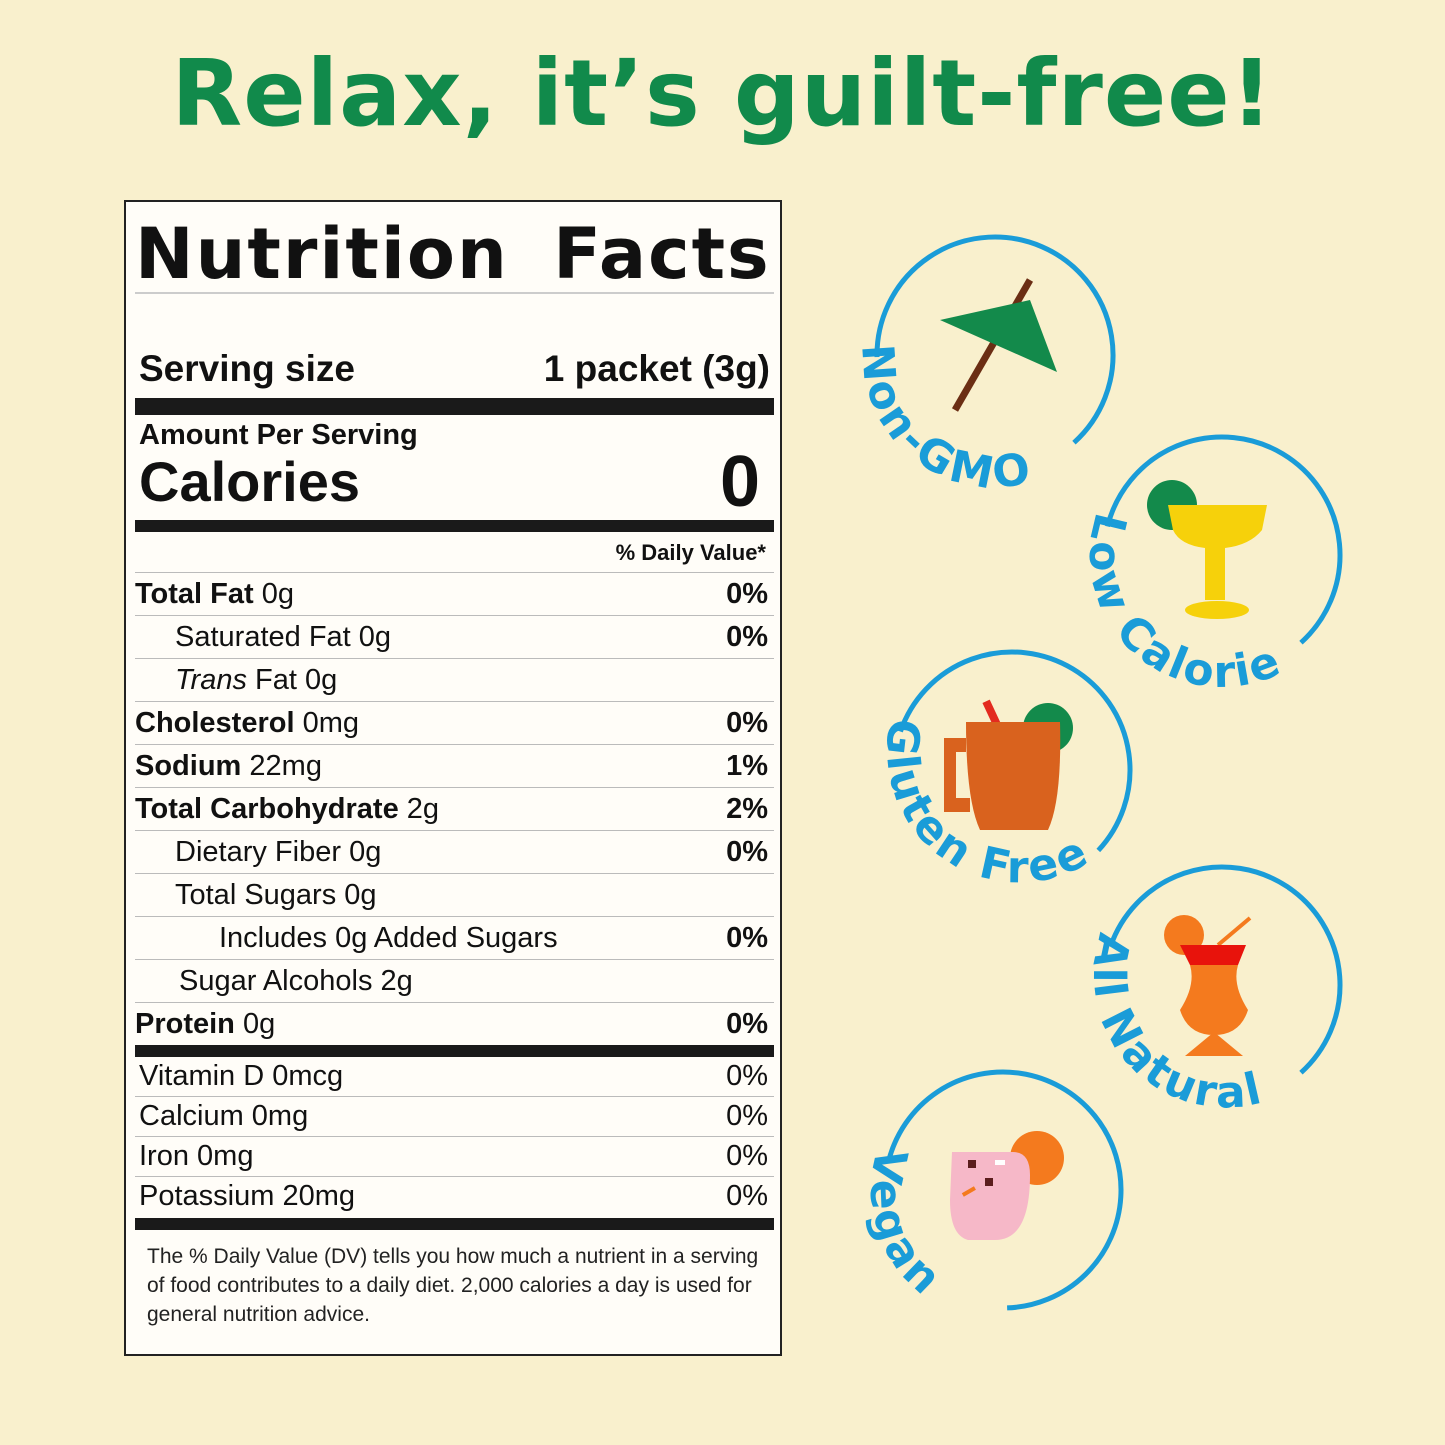 This screenshot has width=1445, height=1445. Describe the element at coordinates (454, 808) in the screenshot. I see `nutrient-row: Total Carbohydrate 2g 2%` at that location.